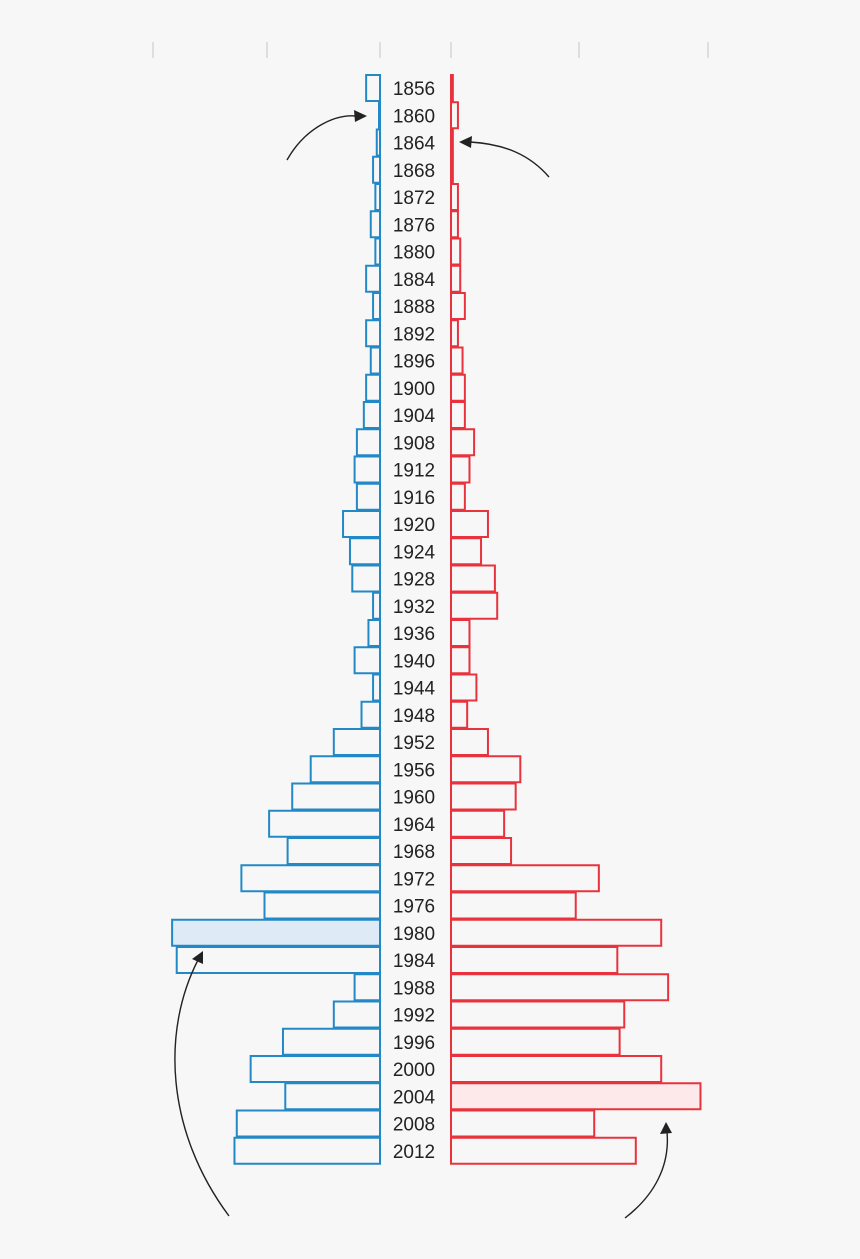 This screenshot has width=860, height=1259. Describe the element at coordinates (360, 116) in the screenshot. I see `arrowhead-top-left` at that location.